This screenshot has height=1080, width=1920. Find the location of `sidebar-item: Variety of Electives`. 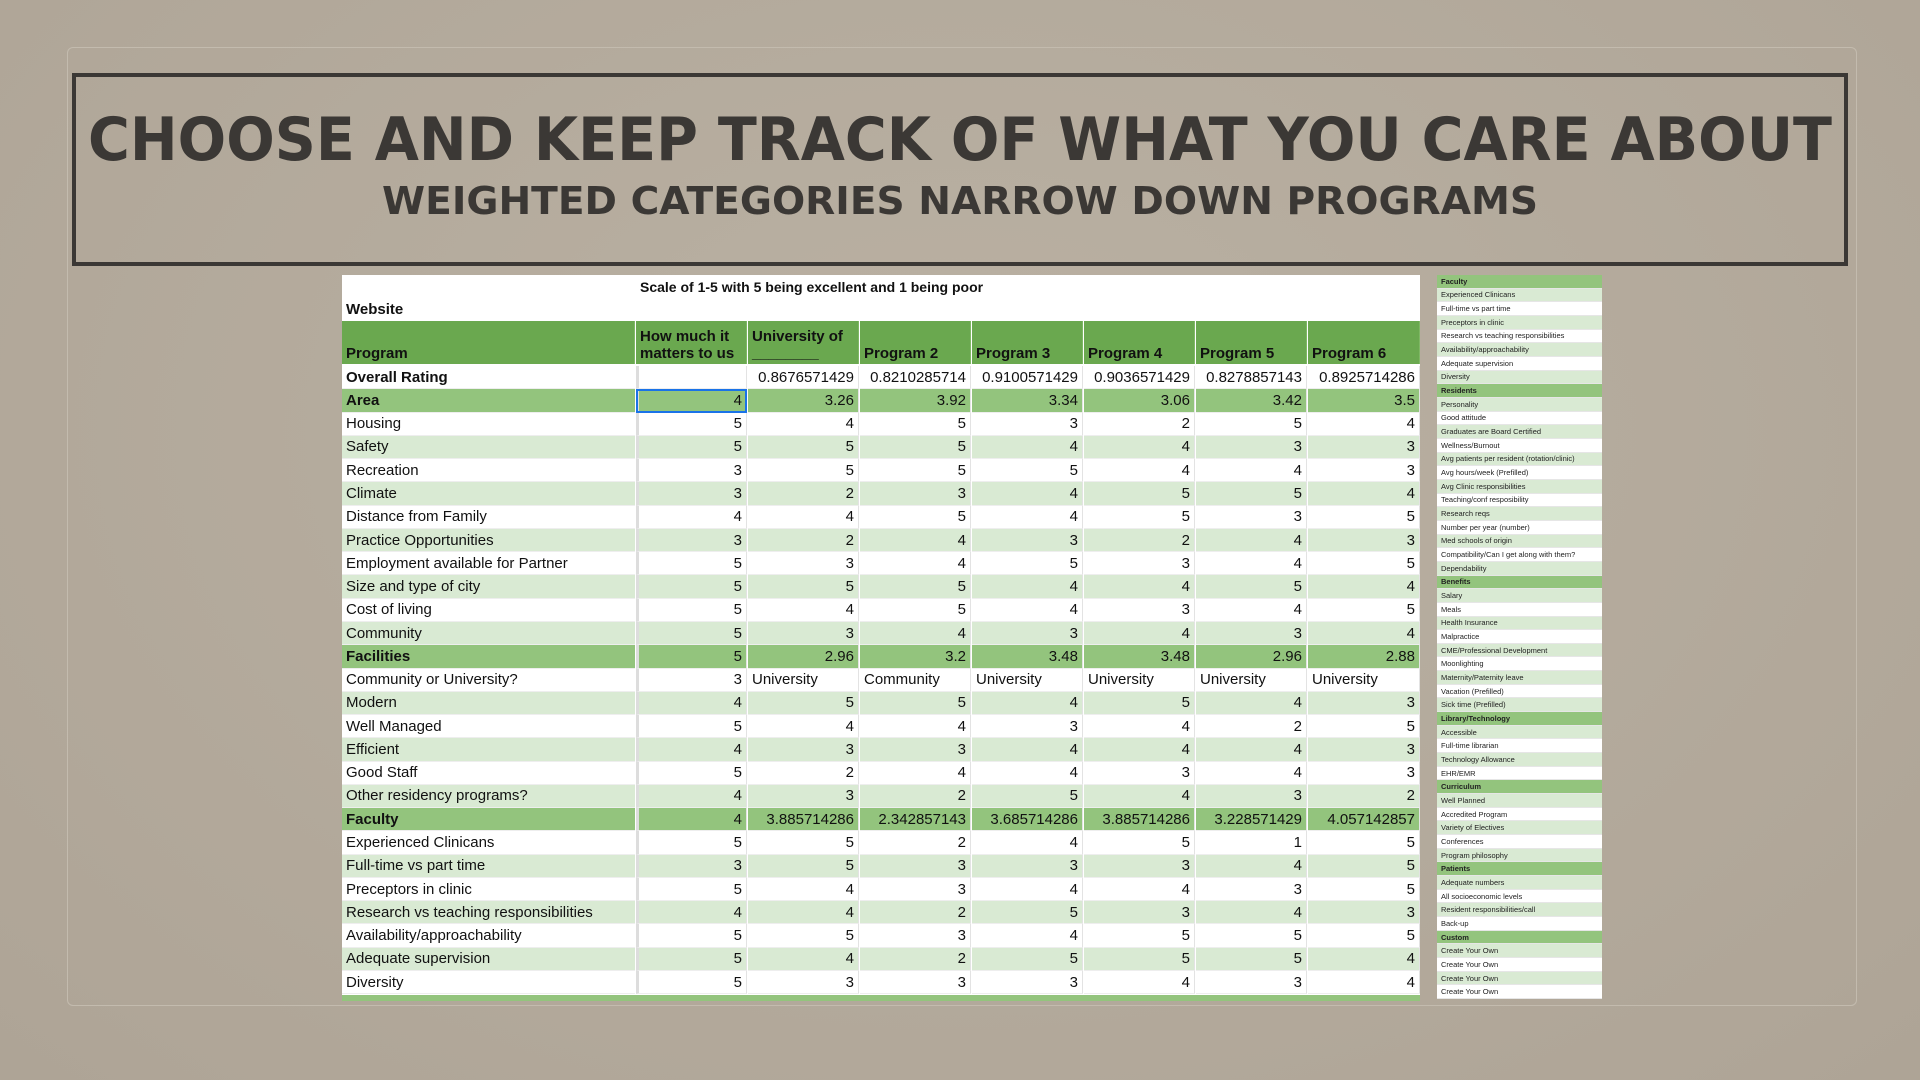

sidebar-item: Variety of Electives is located at coordinates (1519, 828).